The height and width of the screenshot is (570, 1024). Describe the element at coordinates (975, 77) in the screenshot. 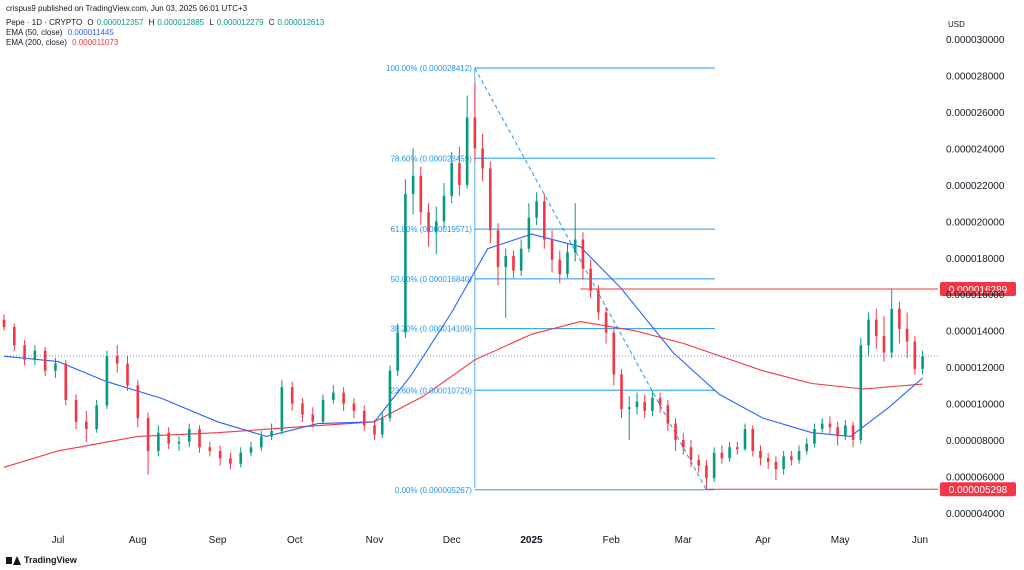

I see `y-tick-label: 0.000028000` at that location.